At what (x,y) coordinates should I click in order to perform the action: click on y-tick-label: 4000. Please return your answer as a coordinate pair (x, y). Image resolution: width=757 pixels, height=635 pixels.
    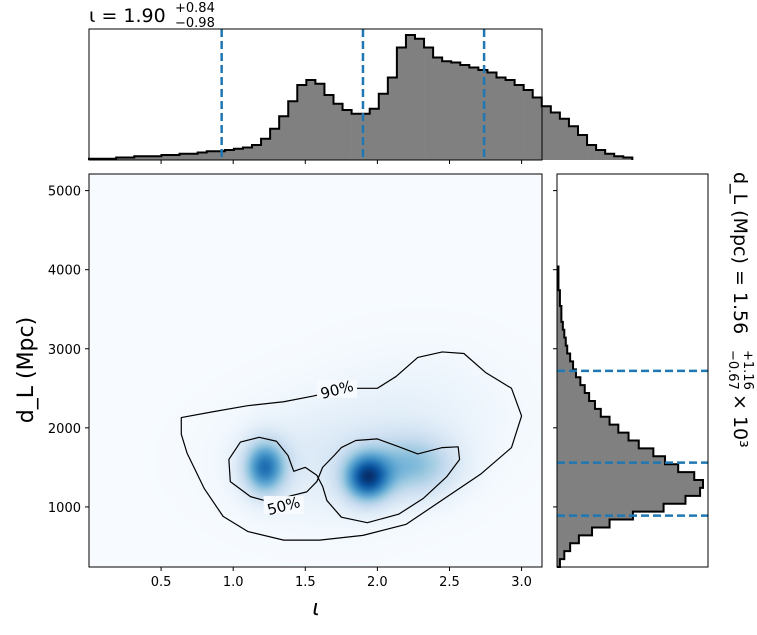
    Looking at the image, I should click on (64, 271).